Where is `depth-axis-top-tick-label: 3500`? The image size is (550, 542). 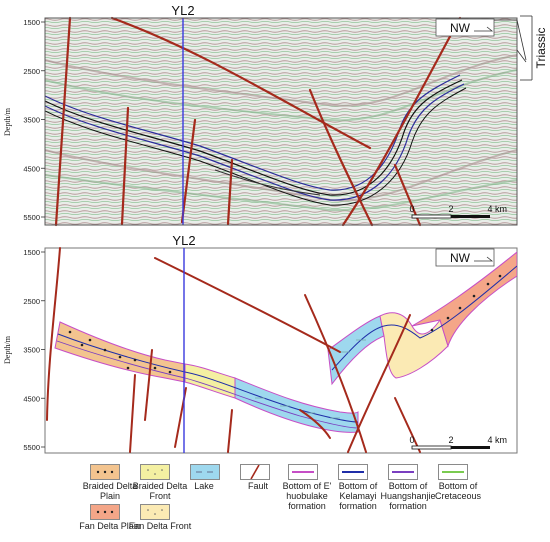 depth-axis-top-tick-label: 3500 is located at coordinates (31, 120).